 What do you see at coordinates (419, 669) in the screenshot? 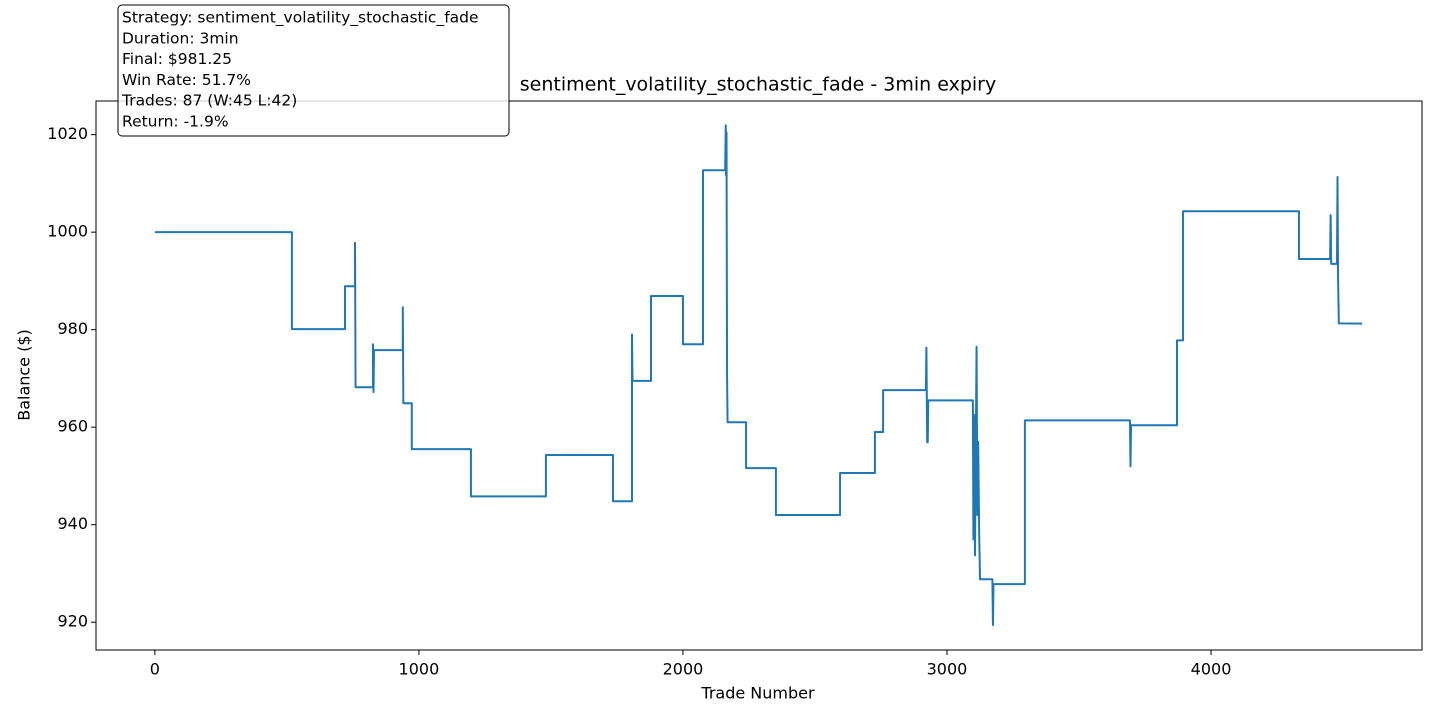
I see `x-tick-label: 1000` at bounding box center [419, 669].